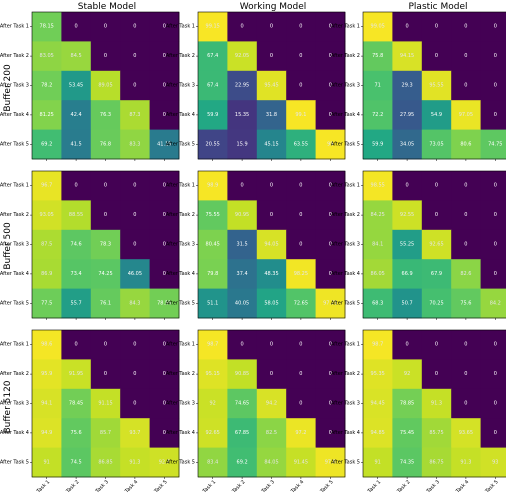  What do you see at coordinates (76, 115) in the screenshot?
I see `cell-value-label: 42.4` at bounding box center [76, 115].